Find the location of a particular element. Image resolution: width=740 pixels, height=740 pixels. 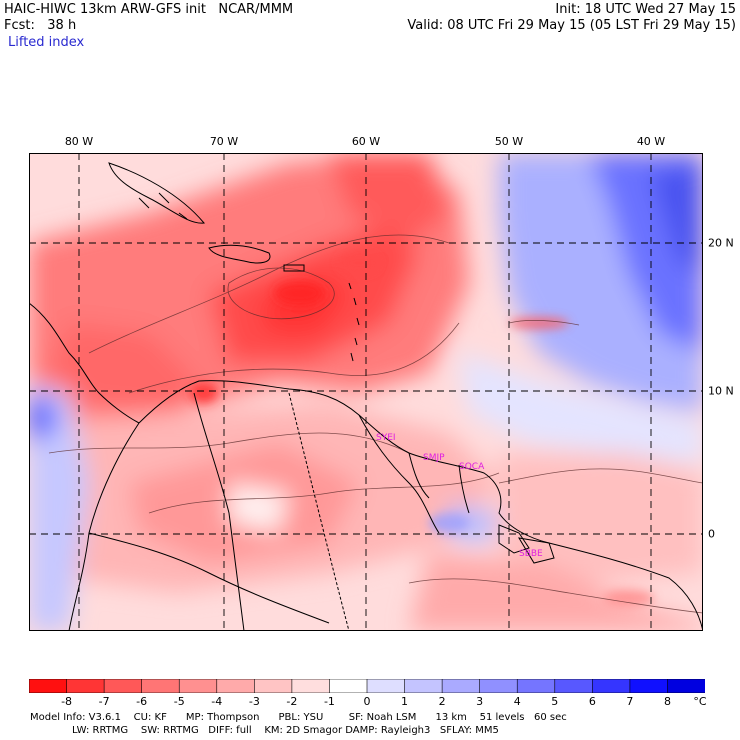

colorbar-unit: °C is located at coordinates (700, 701).